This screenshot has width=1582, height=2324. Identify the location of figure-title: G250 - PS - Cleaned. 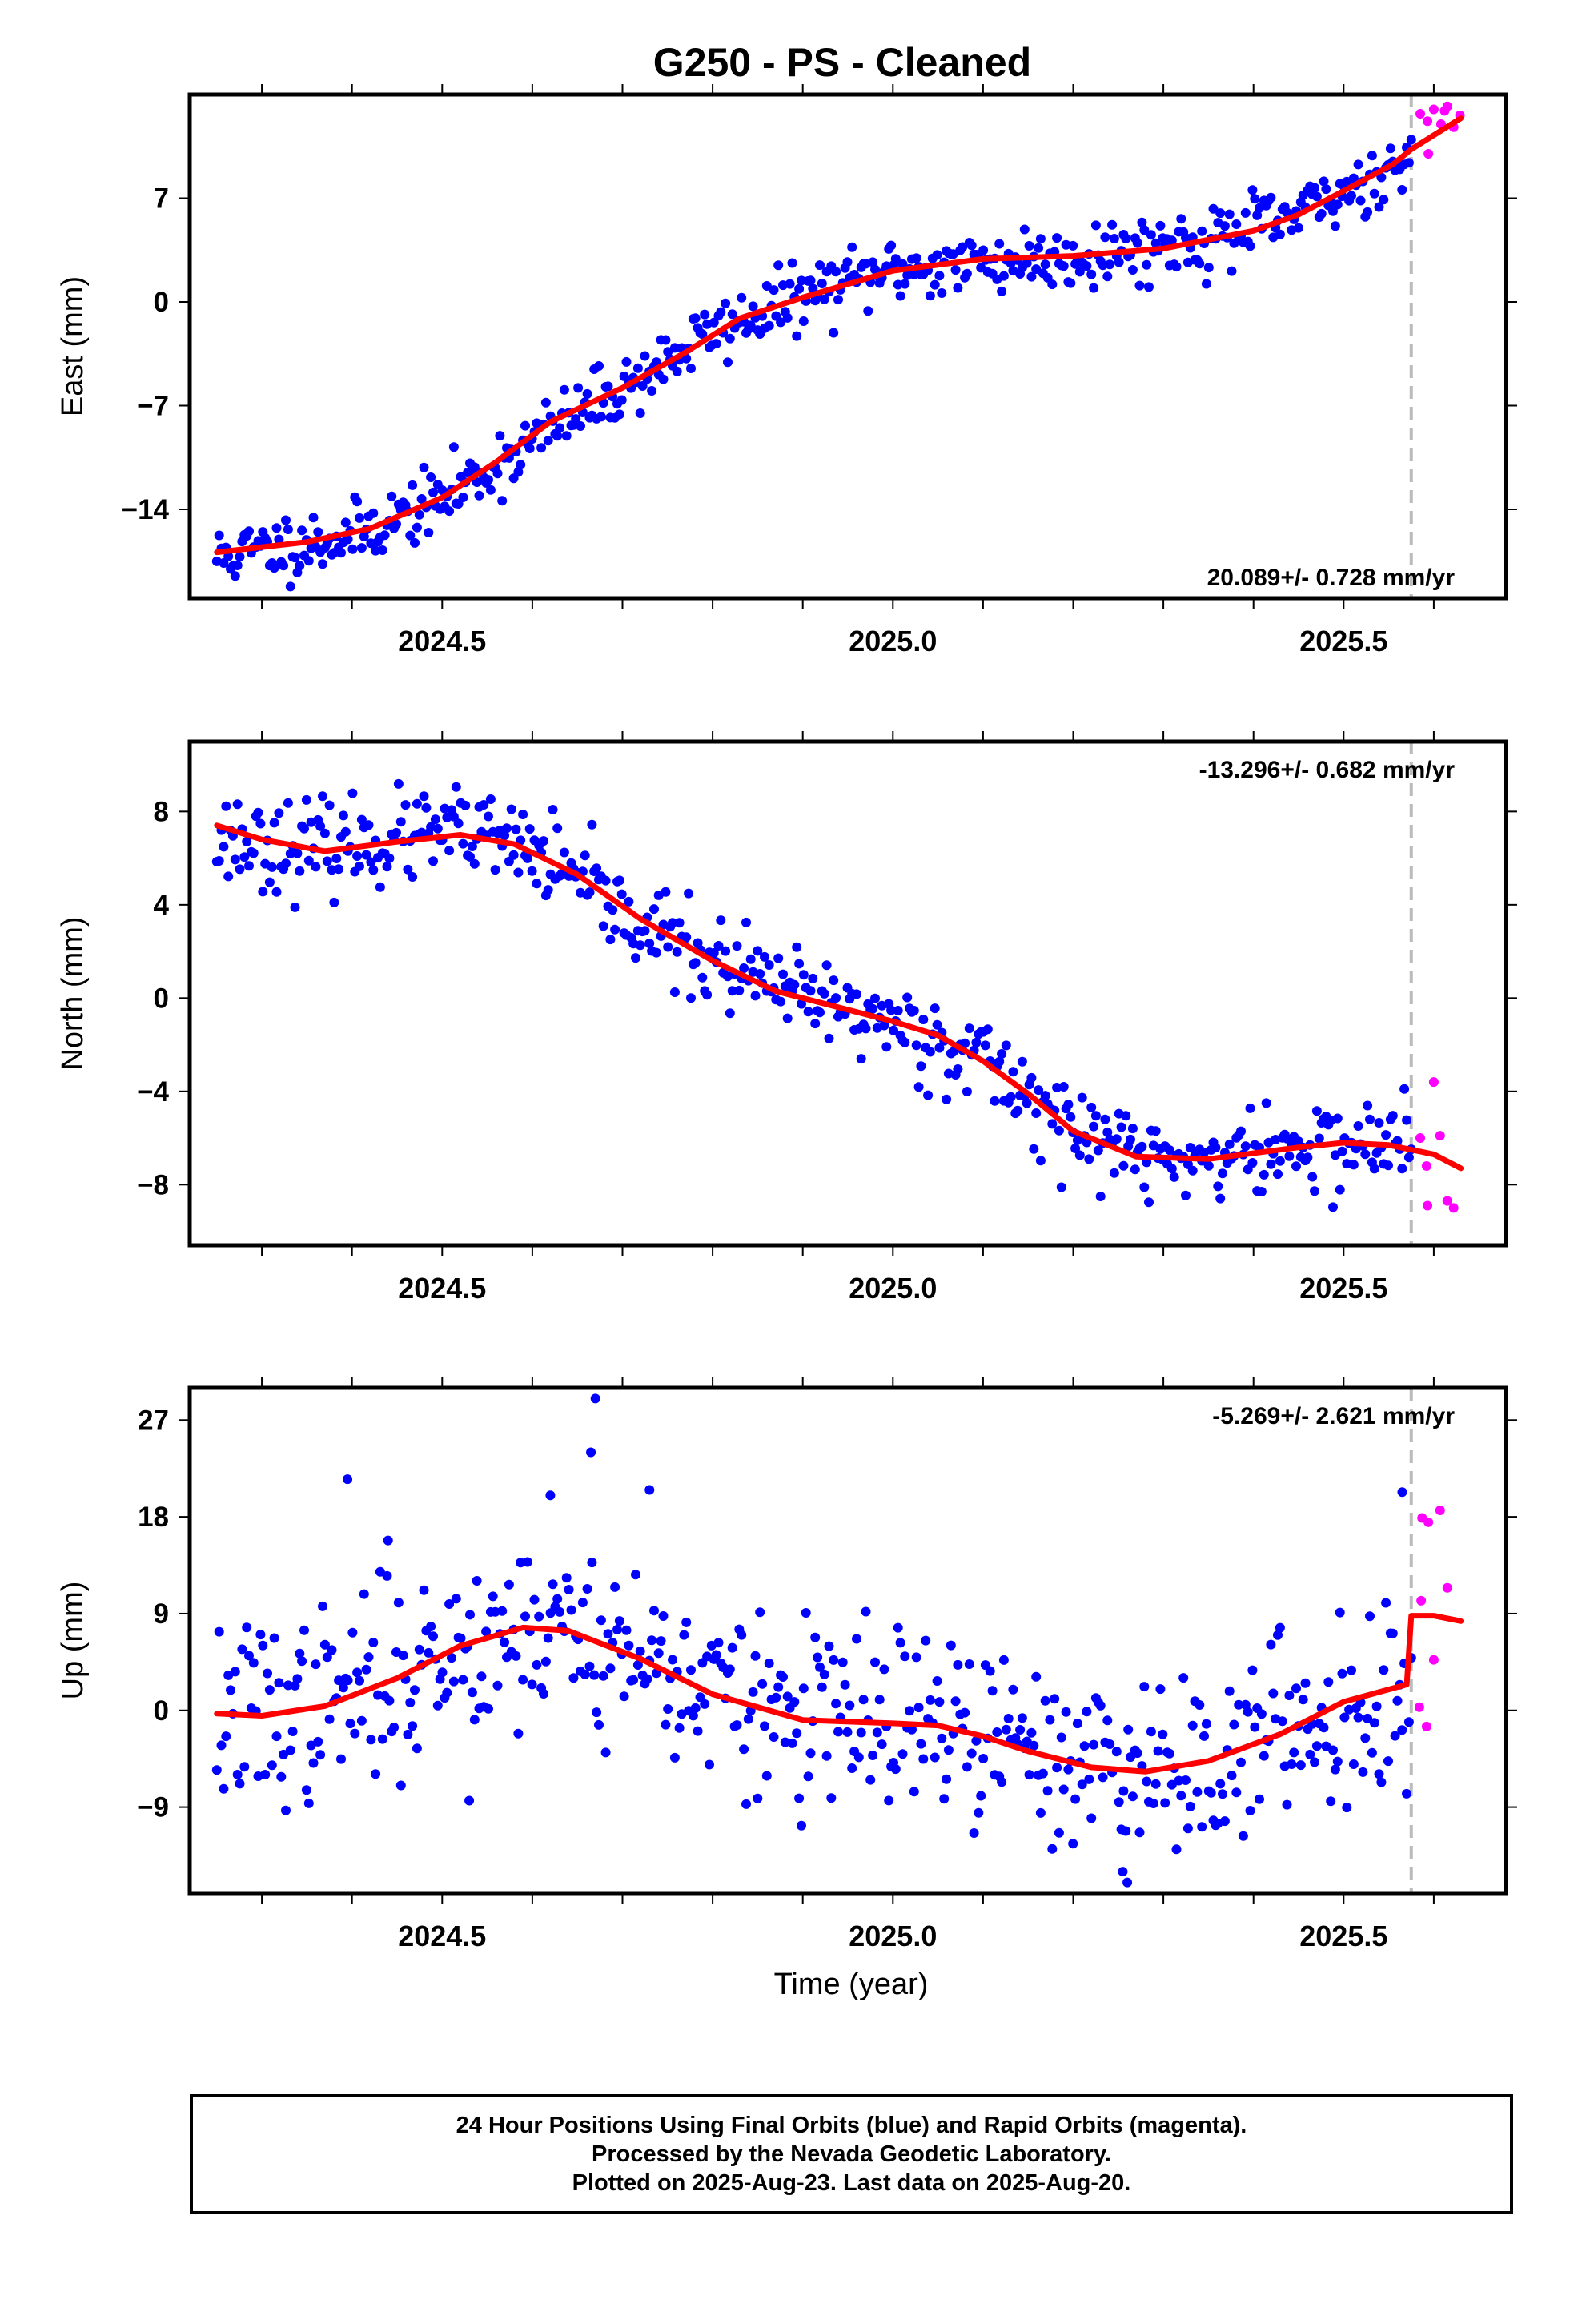
(842, 62).